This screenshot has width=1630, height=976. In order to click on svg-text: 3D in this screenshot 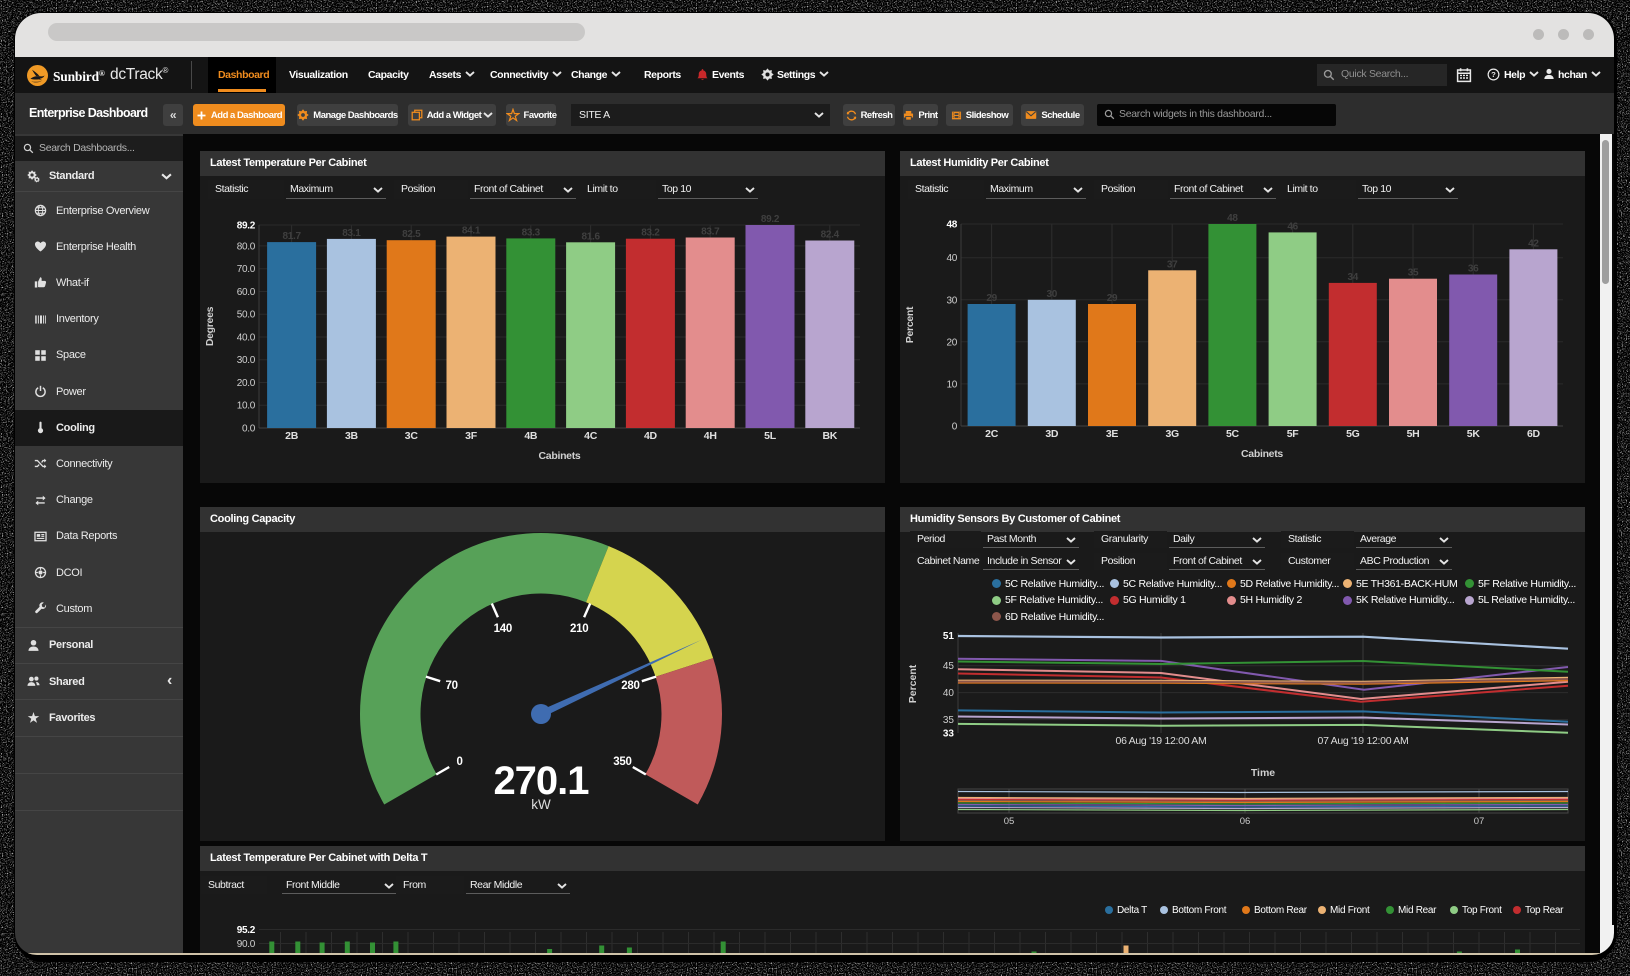, I will do `click(1052, 434)`.